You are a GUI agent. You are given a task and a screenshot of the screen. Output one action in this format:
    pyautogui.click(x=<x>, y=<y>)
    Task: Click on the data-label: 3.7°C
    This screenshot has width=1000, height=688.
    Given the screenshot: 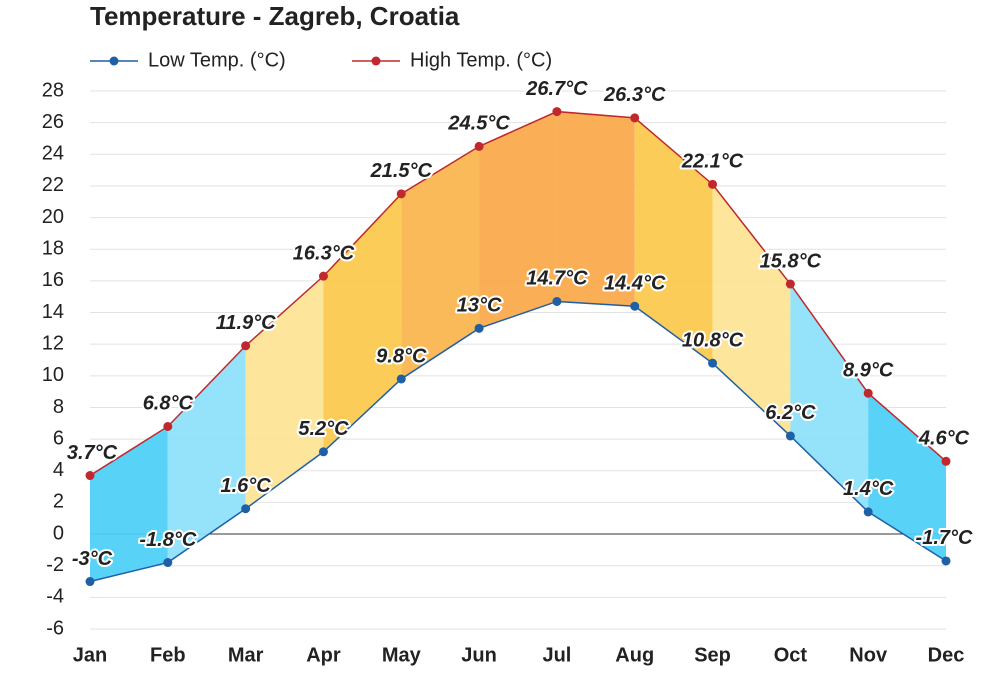 What is the action you would take?
    pyautogui.click(x=92, y=453)
    